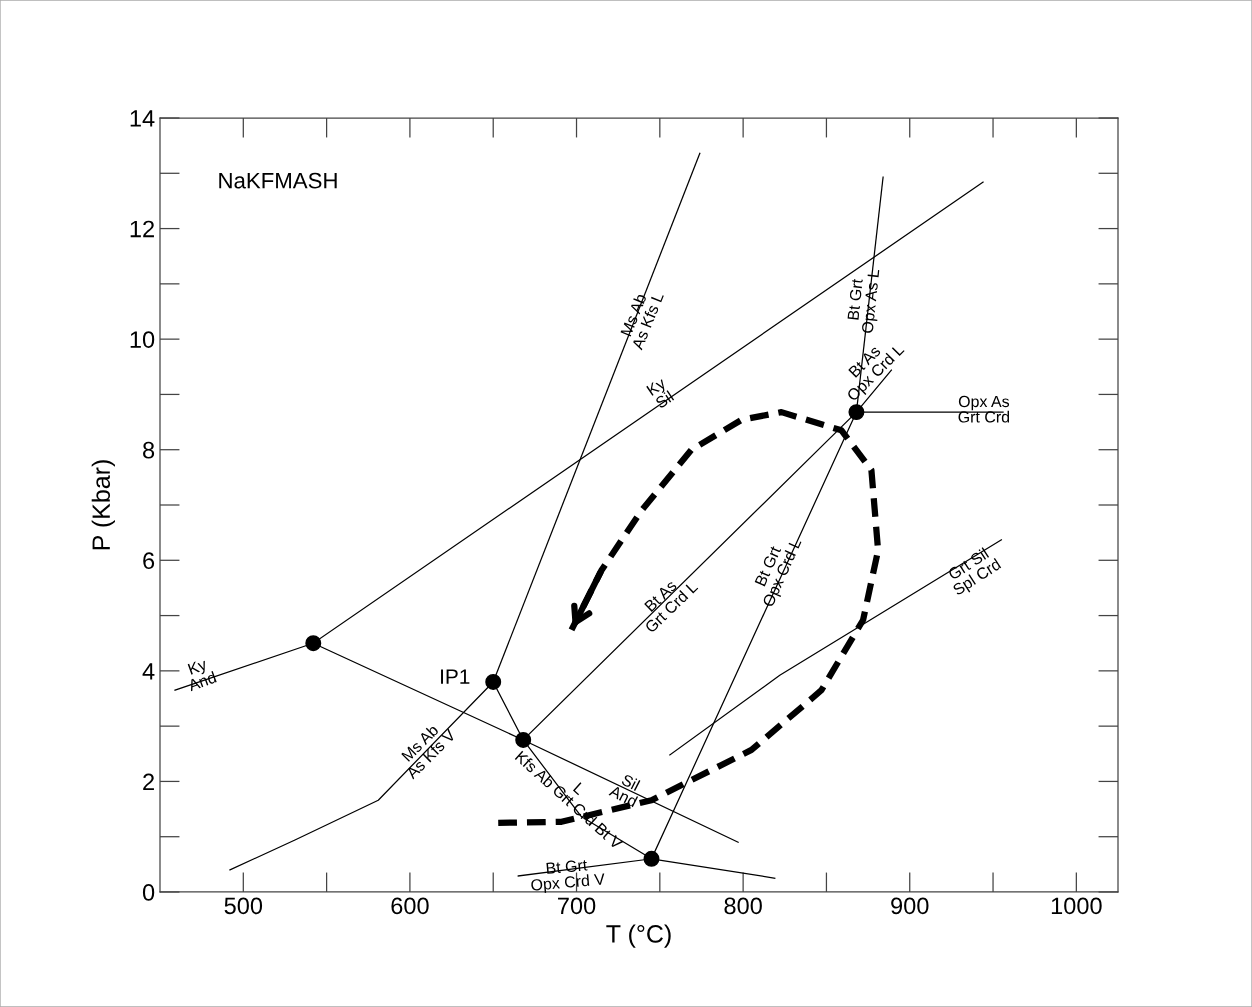  I want to click on y-tick-label: 14, so click(142, 118).